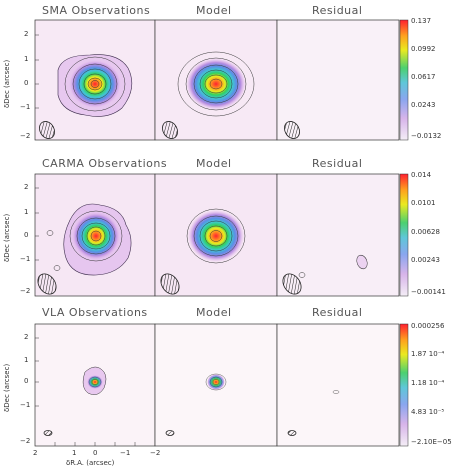  Describe the element at coordinates (428, 354) in the screenshot. I see `colorbar-tick: 1.87 10⁻⁴` at that location.